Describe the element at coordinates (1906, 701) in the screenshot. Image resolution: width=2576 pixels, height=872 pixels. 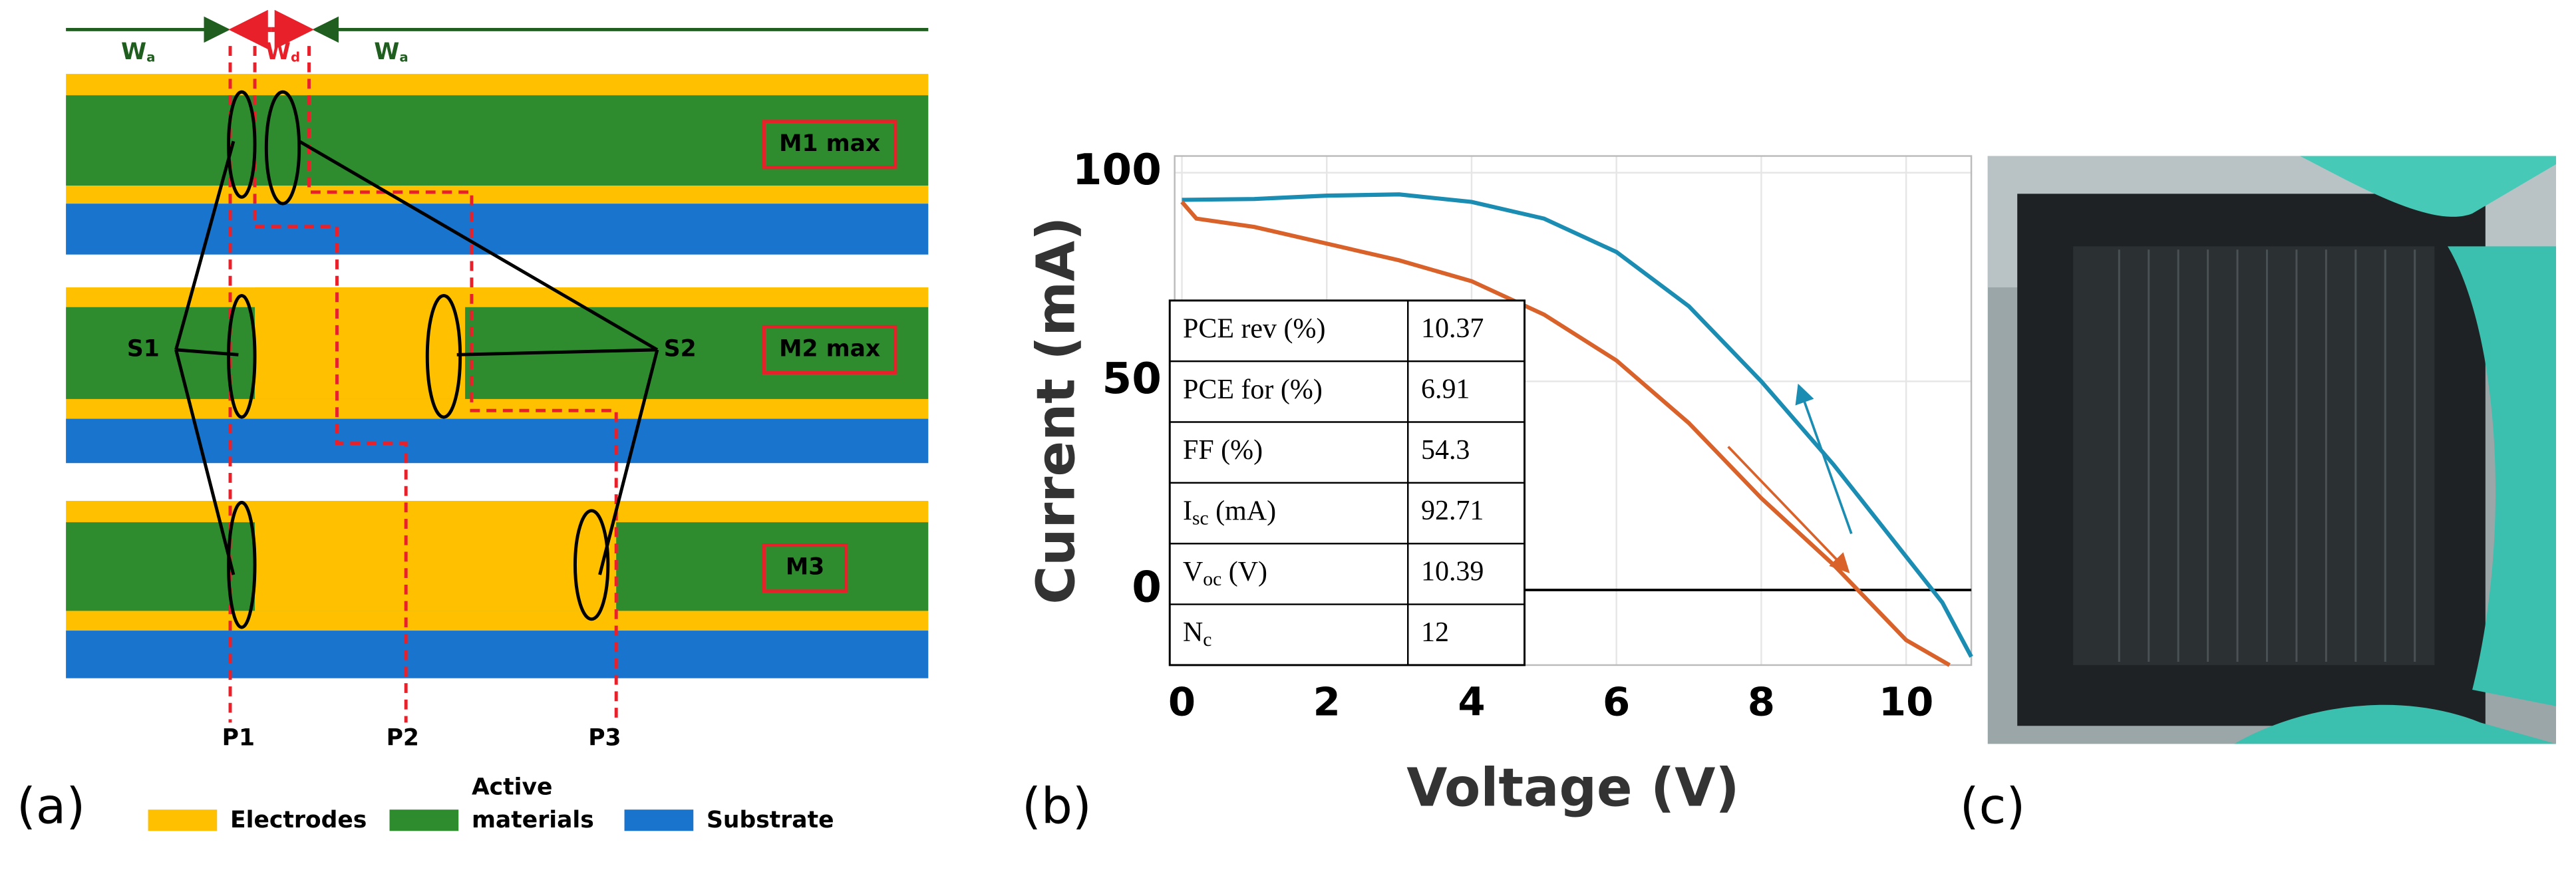
I see `x-tick-label: 10` at that location.